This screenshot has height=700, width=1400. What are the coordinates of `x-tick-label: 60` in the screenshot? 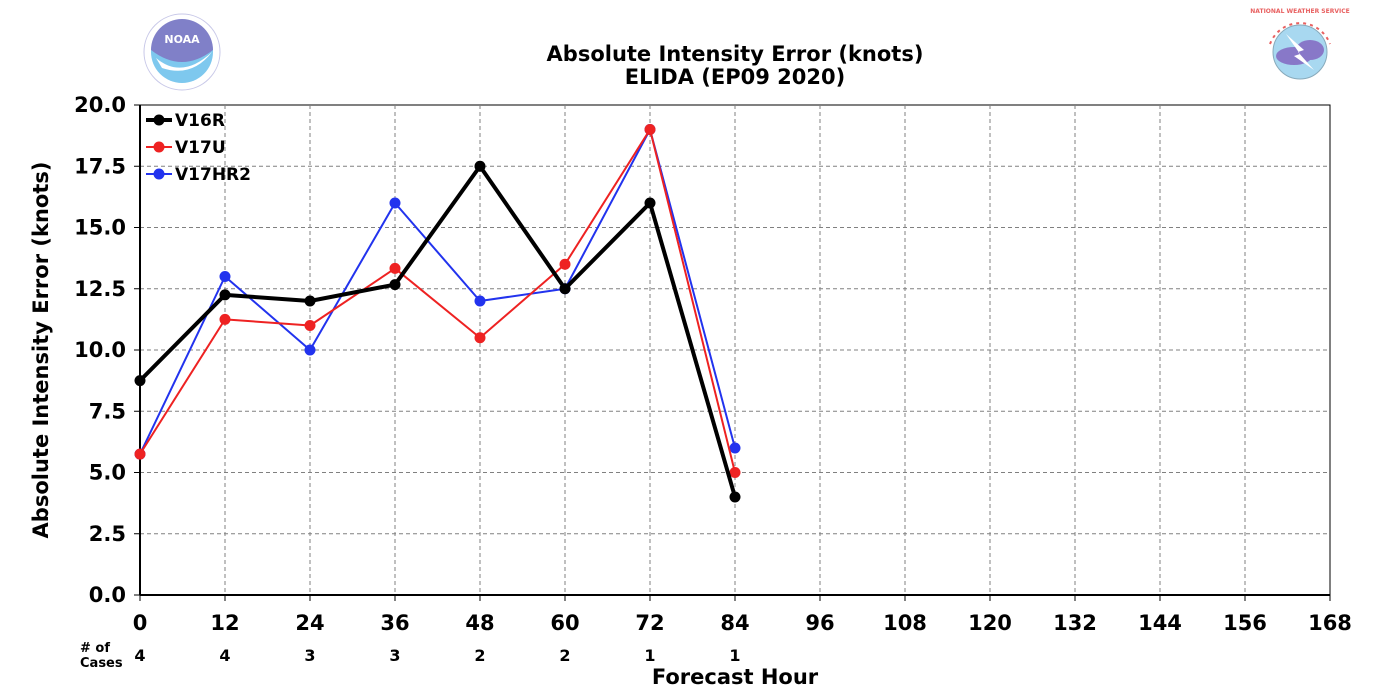 It's located at (564, 623).